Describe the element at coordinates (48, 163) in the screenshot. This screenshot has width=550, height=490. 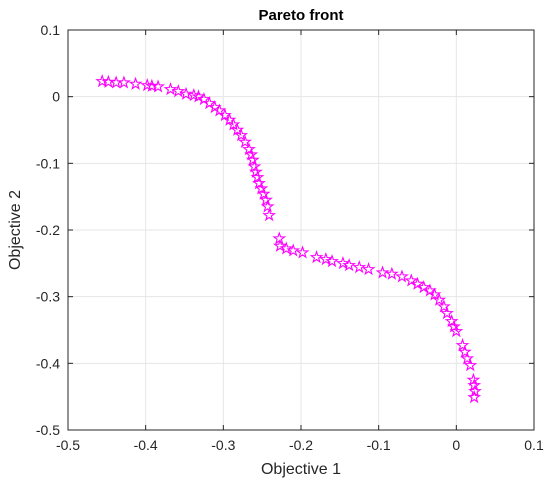
I see `y-tick-label: -0.1` at that location.